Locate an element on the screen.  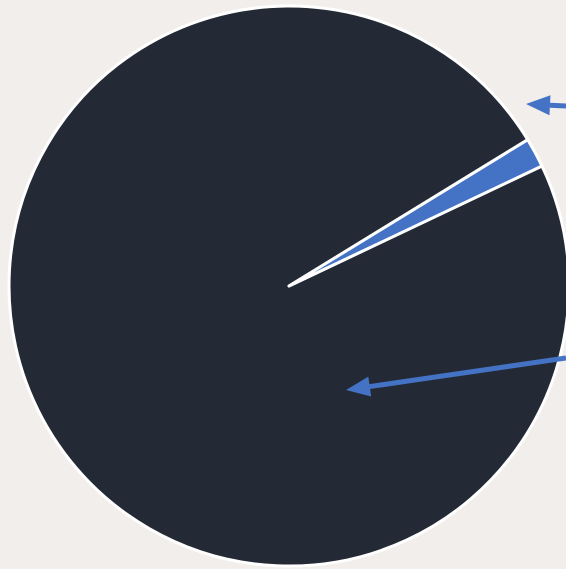
annotation-arrow-large-slice-shaft is located at coordinates (467, 372).